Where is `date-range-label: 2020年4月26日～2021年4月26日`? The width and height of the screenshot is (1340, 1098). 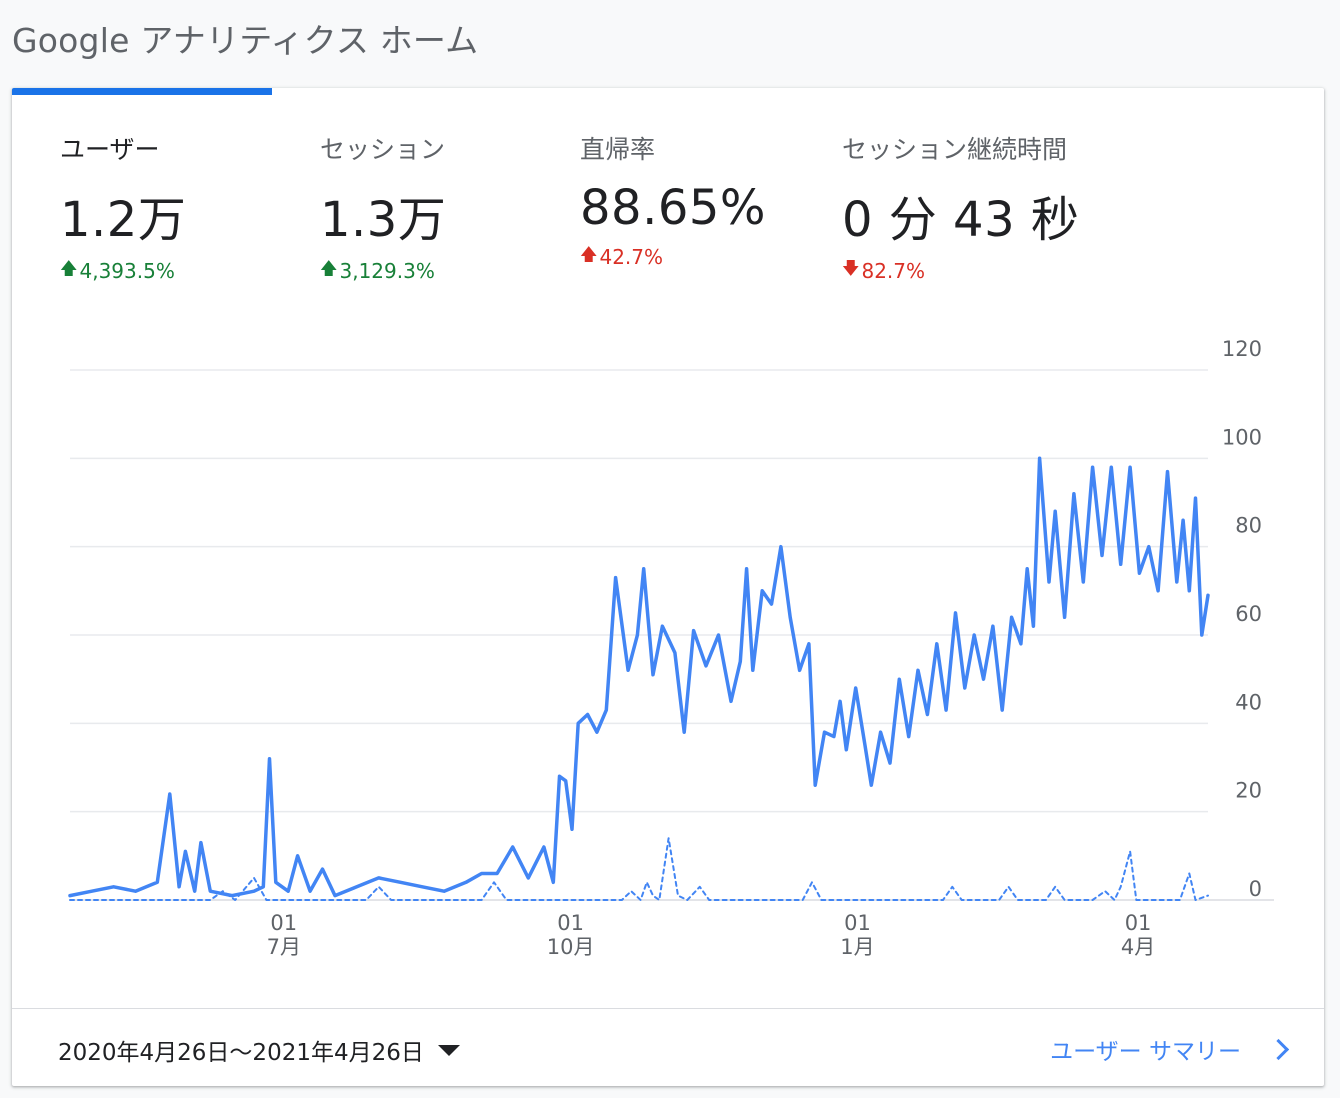
date-range-label: 2020年4月26日～2021年4月26日 is located at coordinates (241, 1053).